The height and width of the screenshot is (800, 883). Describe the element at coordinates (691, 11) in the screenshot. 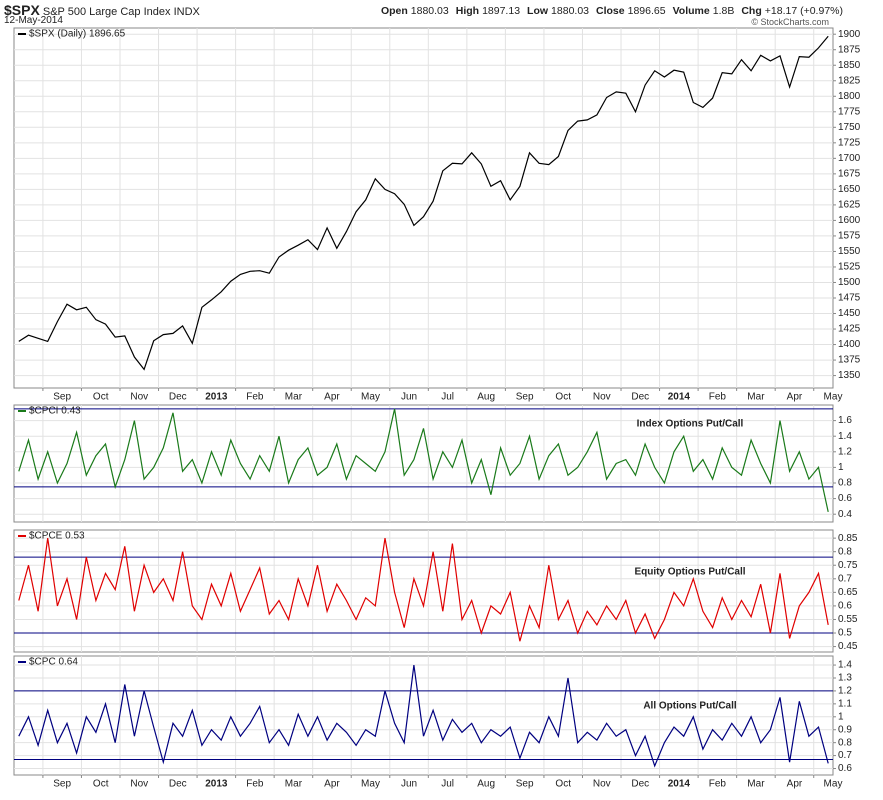

I see `stat-label: Volume` at that location.